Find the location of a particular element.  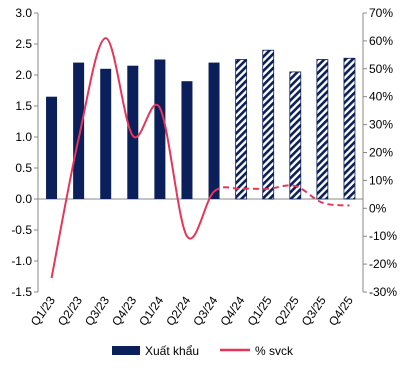

y-right-tick-label: 60% is located at coordinates (381, 41).